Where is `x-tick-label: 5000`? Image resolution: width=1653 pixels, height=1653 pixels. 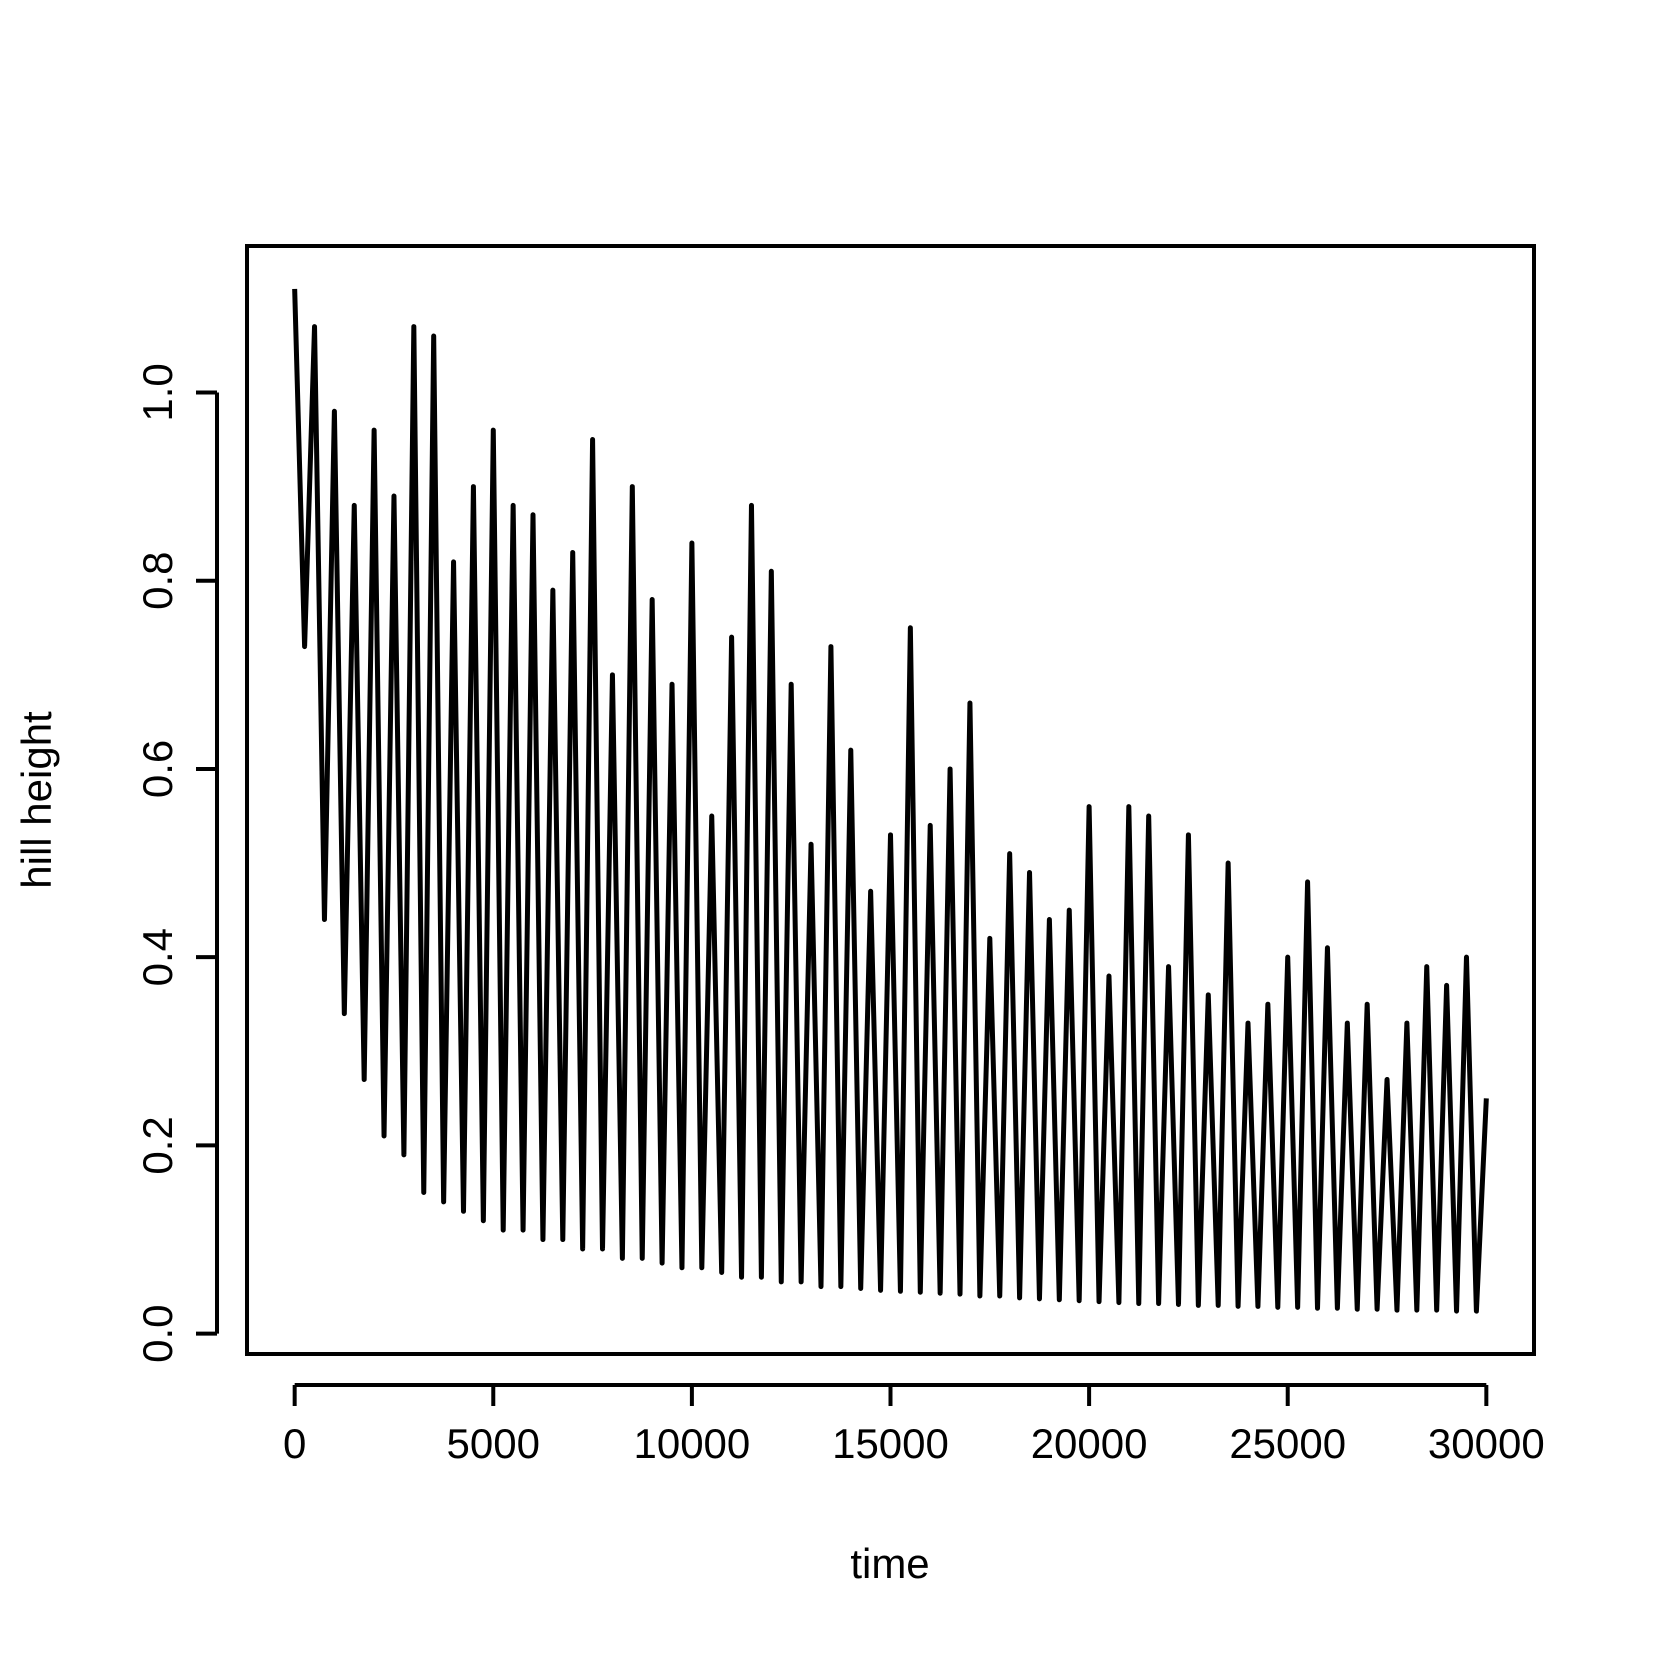
x-tick-label: 5000 is located at coordinates (493, 1443).